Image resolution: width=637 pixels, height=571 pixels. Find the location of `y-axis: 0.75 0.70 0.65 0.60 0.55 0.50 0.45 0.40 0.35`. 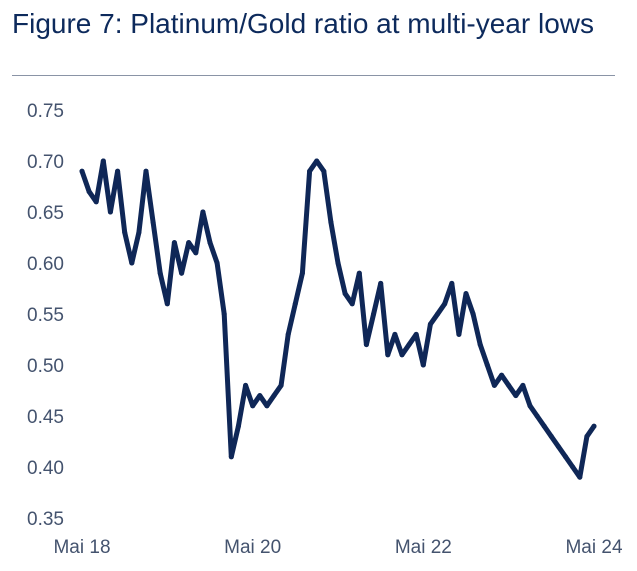

y-axis: 0.75 0.70 0.65 0.60 0.55 0.50 0.45 0.40 0.35 is located at coordinates (45, 315).